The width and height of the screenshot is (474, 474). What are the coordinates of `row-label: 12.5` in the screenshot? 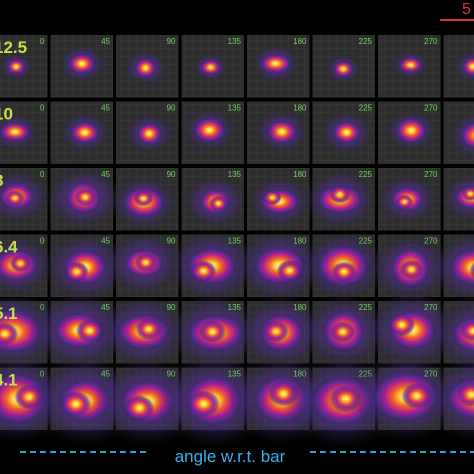 It's located at (13, 47).